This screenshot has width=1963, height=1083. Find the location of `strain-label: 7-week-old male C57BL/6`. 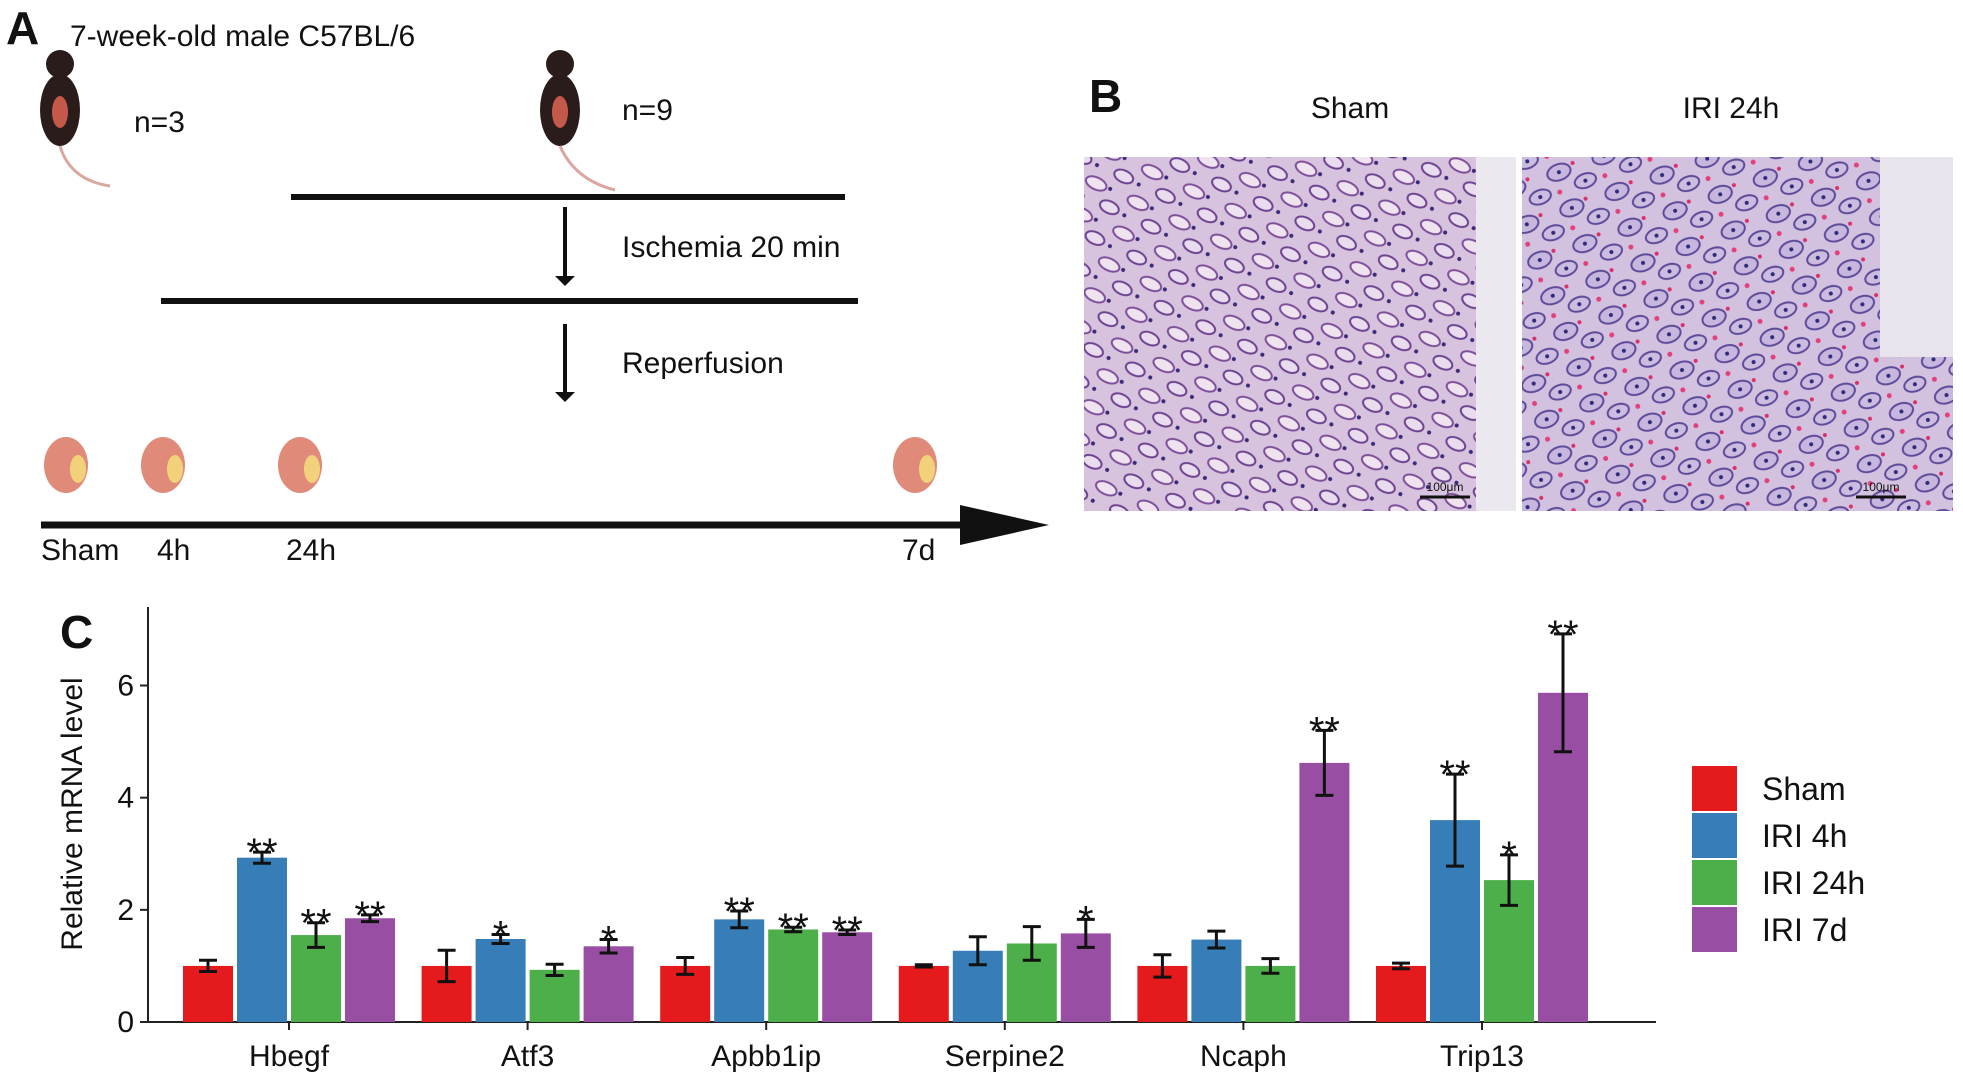

strain-label: 7-week-old male C57BL/6 is located at coordinates (242, 36).